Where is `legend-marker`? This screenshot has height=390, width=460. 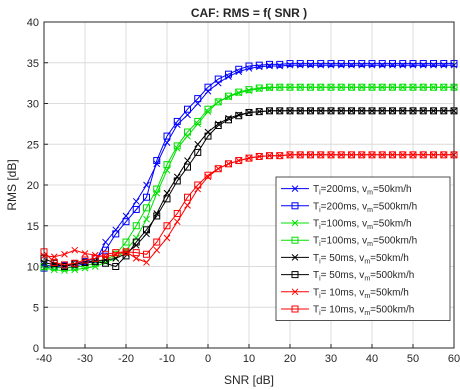 legend-marker is located at coordinates (295, 257).